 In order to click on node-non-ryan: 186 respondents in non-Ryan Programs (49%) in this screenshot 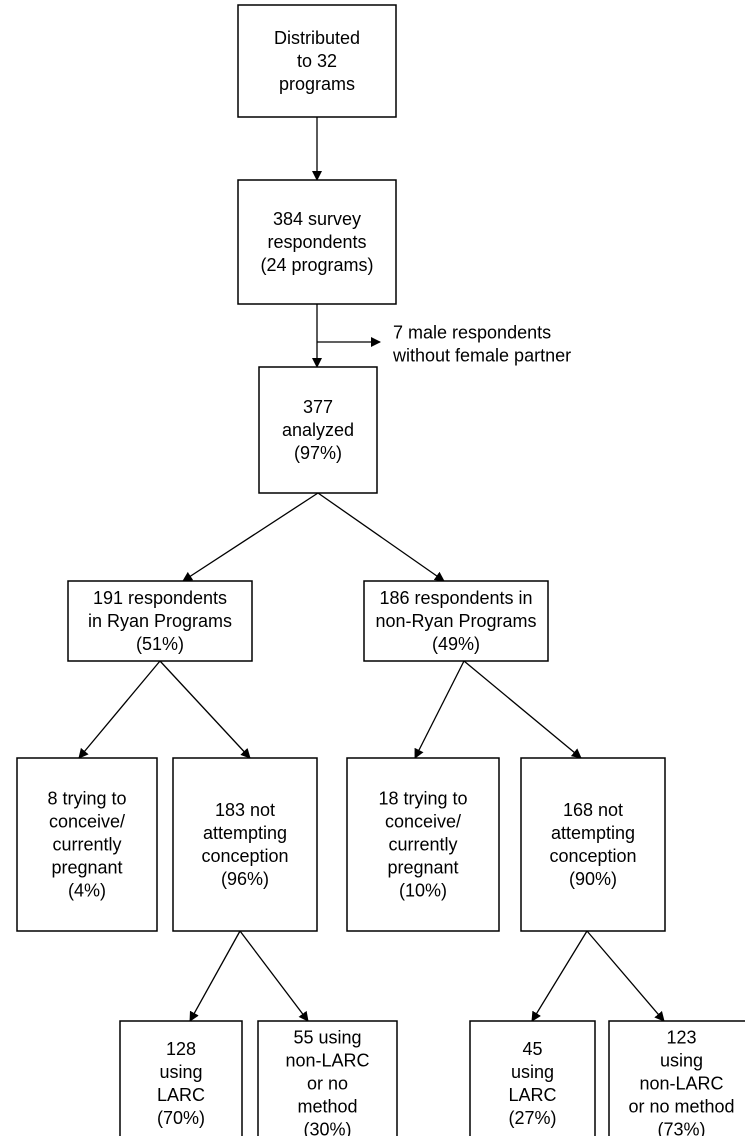, I will do `click(456, 621)`.